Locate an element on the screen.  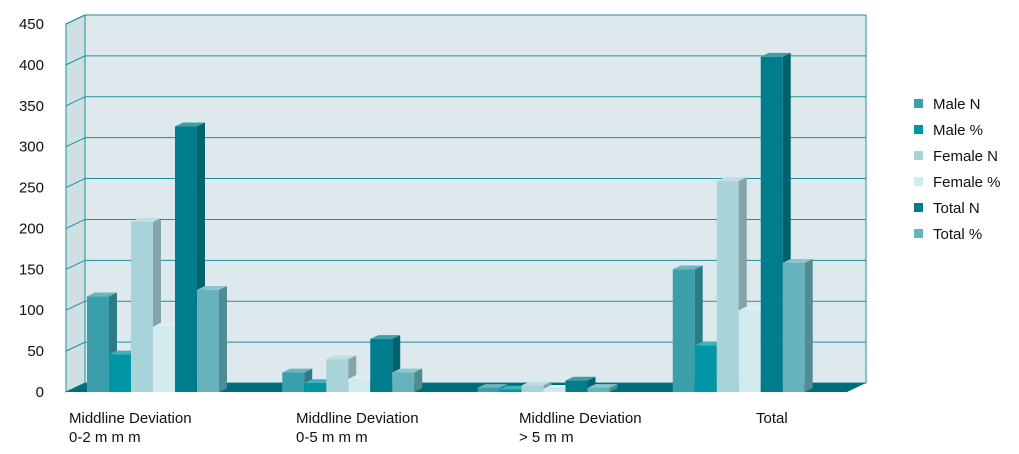
x-category-label: Middline Deviation 0-5 m m m is located at coordinates (357, 428).